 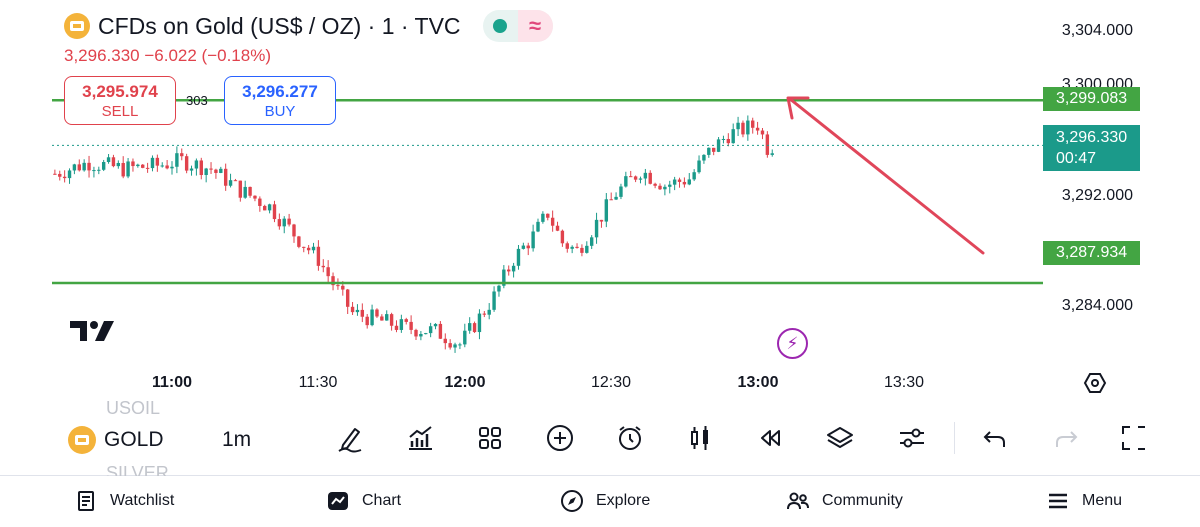 What do you see at coordinates (885, 175) in the screenshot?
I see `annotation-arrow` at bounding box center [885, 175].